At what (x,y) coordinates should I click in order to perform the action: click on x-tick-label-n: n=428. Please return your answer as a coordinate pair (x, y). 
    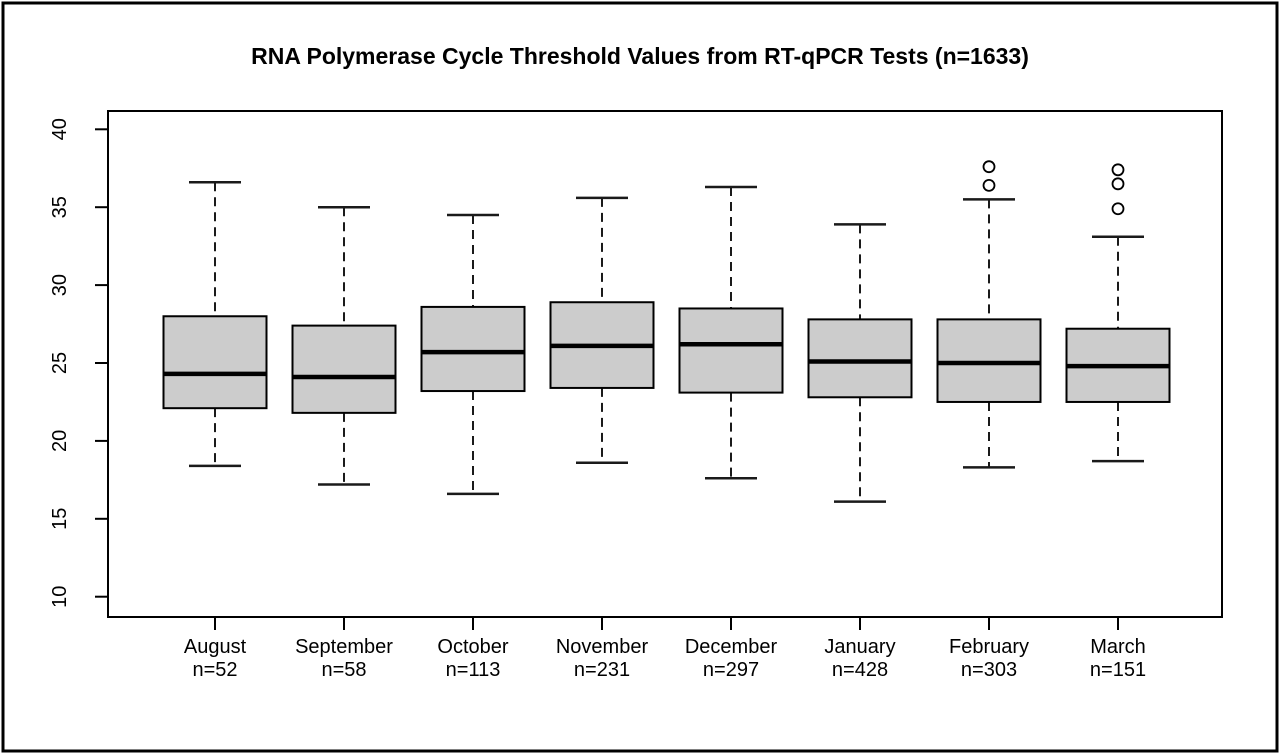
    Looking at the image, I should click on (860, 670).